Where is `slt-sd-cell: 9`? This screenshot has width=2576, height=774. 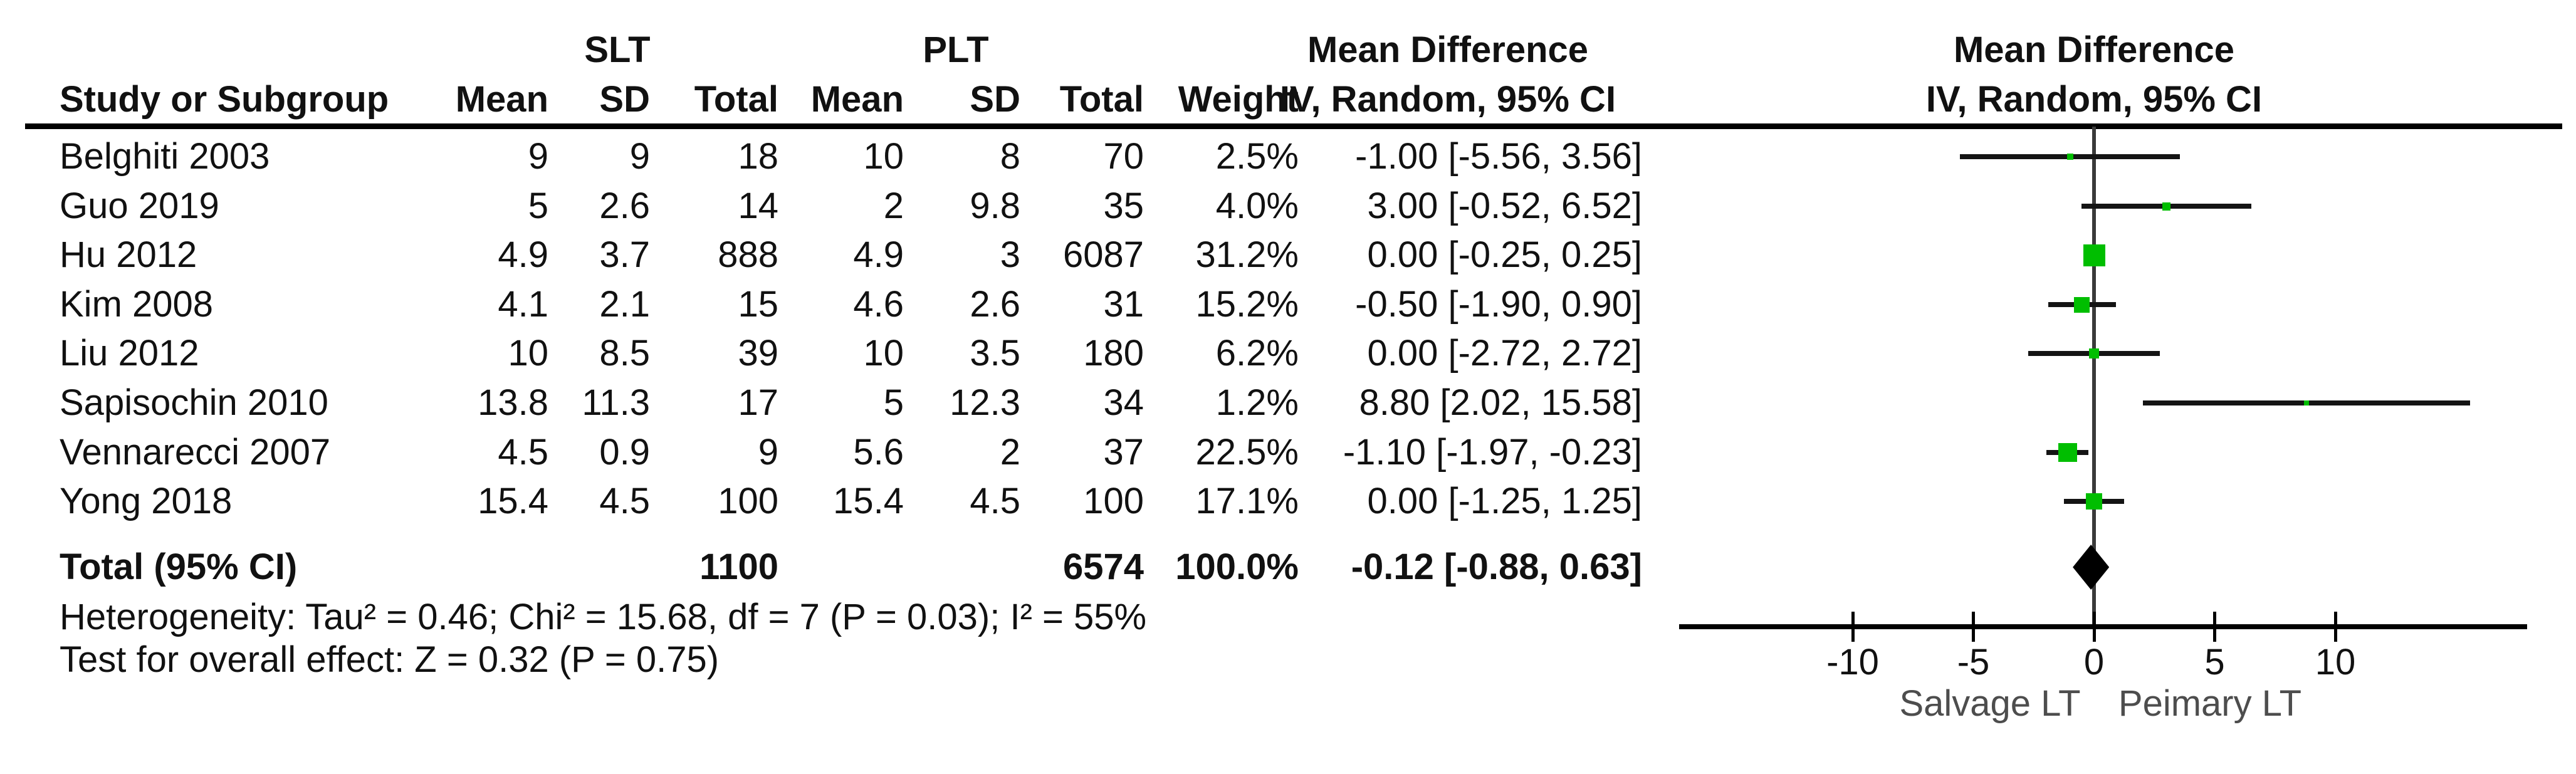
slt-sd-cell: 9 is located at coordinates (639, 157).